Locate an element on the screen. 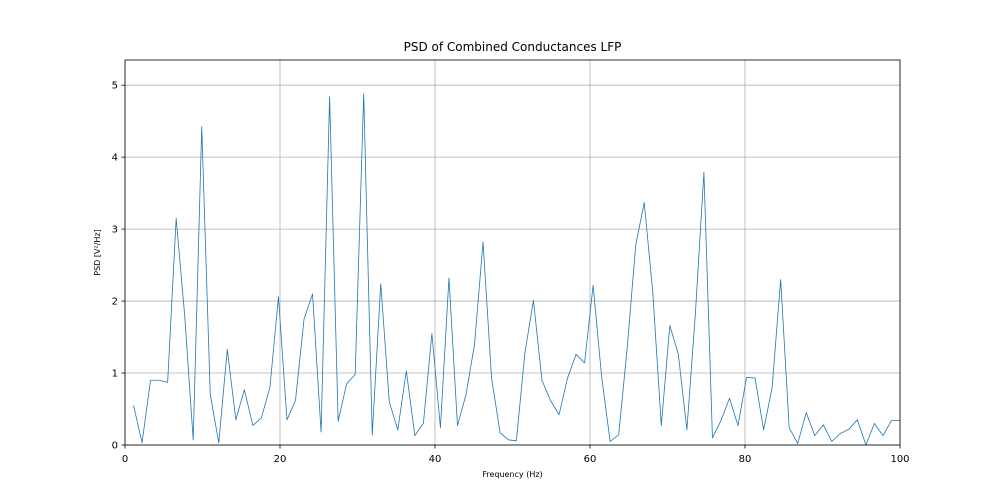 The width and height of the screenshot is (1000, 500). x-axis-label: Frequency (Hz) is located at coordinates (512, 474).